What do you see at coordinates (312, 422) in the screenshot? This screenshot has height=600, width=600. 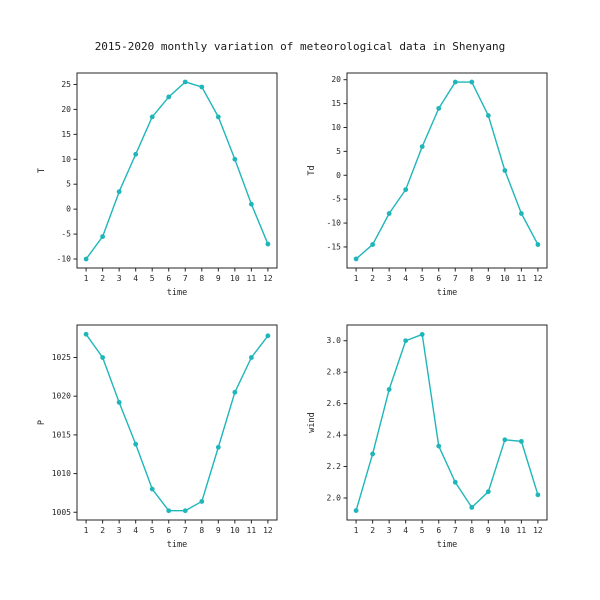 I see `svg-text: wind` at bounding box center [312, 422].